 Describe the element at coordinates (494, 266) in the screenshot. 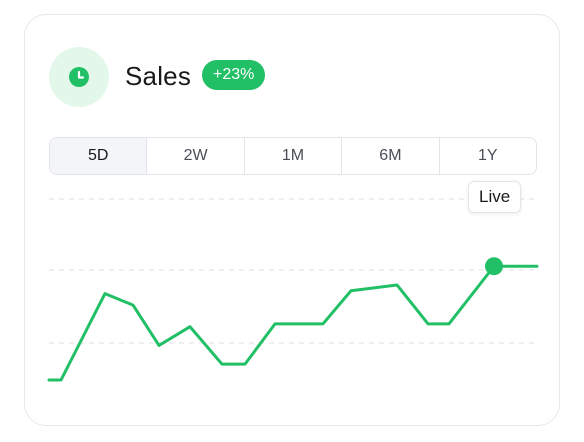

I see `live-data-point` at that location.